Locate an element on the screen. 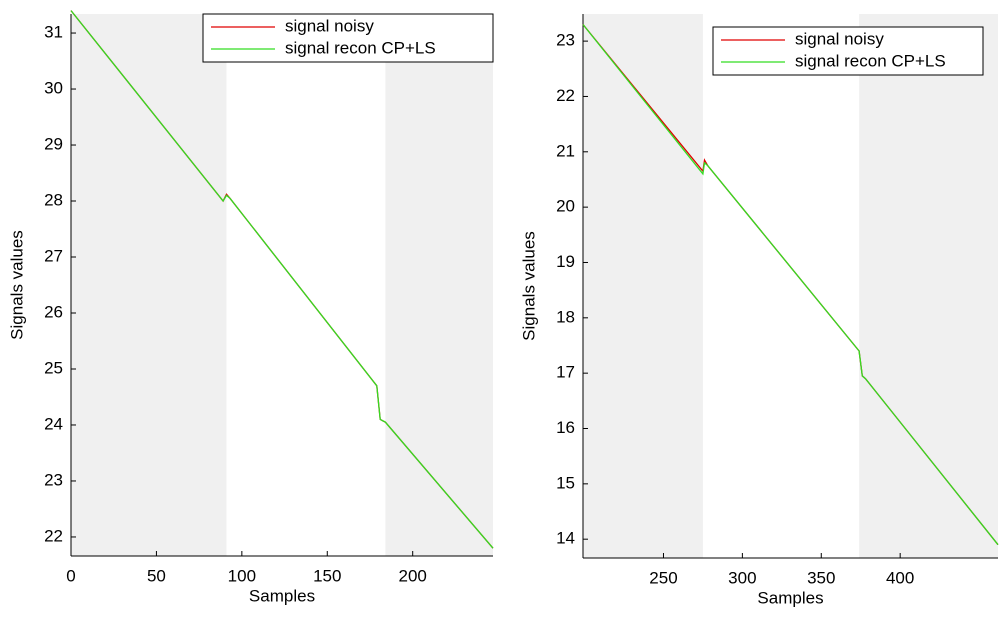 Image resolution: width=999 pixels, height=617 pixels. y-tick-label: 25 is located at coordinates (53, 367).